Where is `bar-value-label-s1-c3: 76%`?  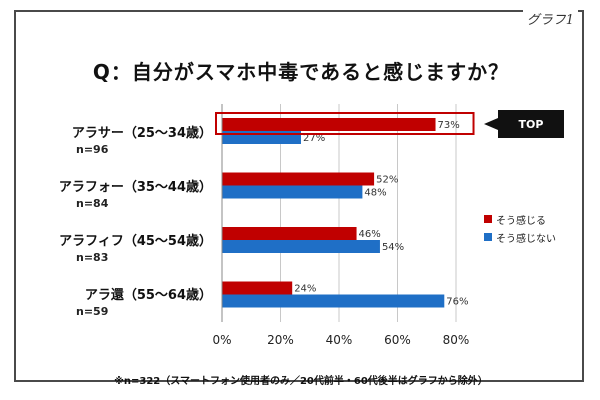
bar-value-label-s1-c3: 76% is located at coordinates (457, 302).